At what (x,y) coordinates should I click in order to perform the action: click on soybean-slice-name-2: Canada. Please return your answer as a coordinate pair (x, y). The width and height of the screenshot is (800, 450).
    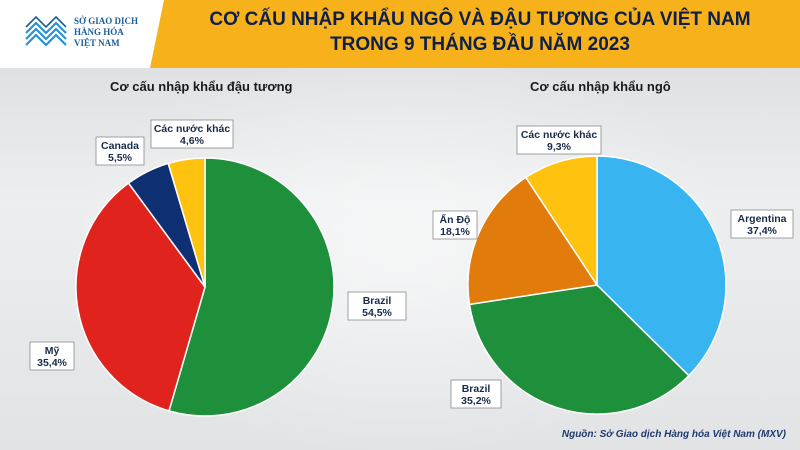
    Looking at the image, I should click on (120, 146).